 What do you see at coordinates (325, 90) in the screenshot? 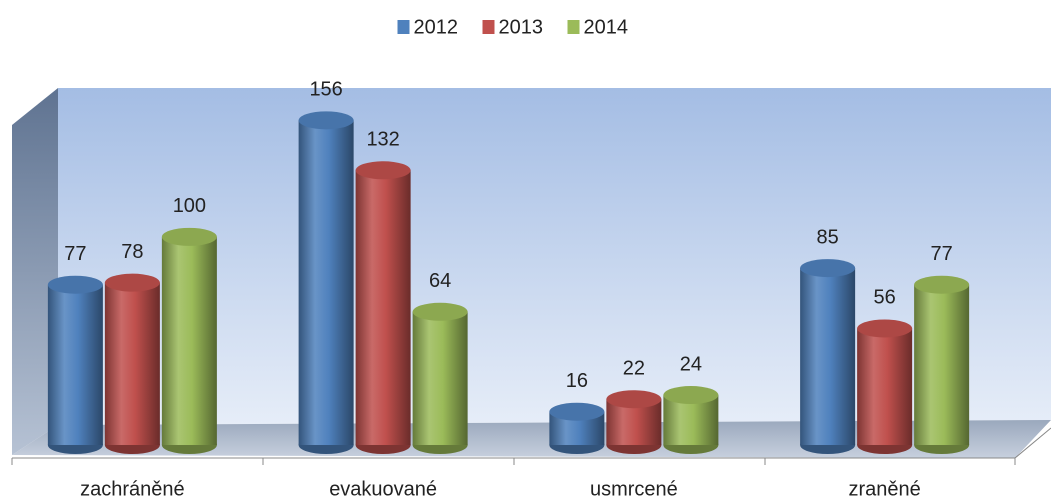
I see `data-label: 156` at bounding box center [325, 90].